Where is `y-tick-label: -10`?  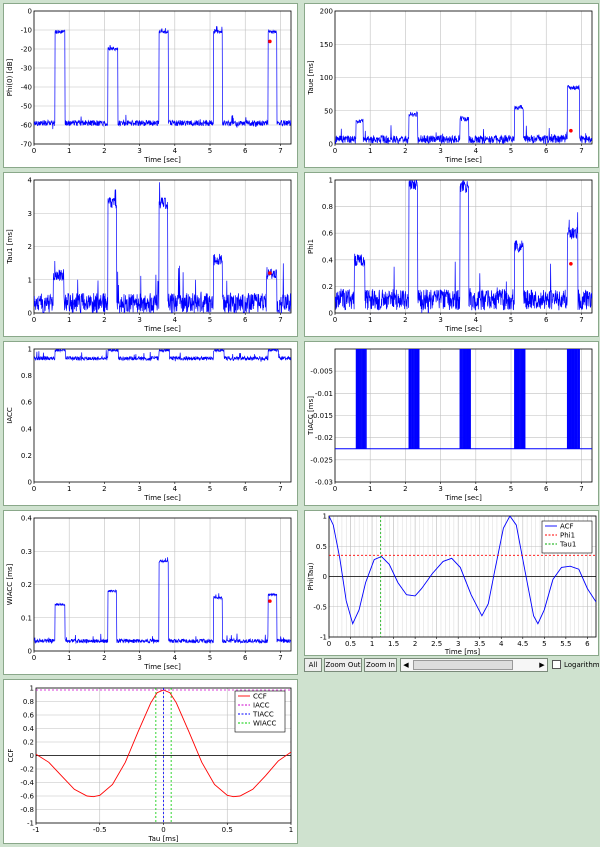
y-tick-label: -10 is located at coordinates (26, 31).